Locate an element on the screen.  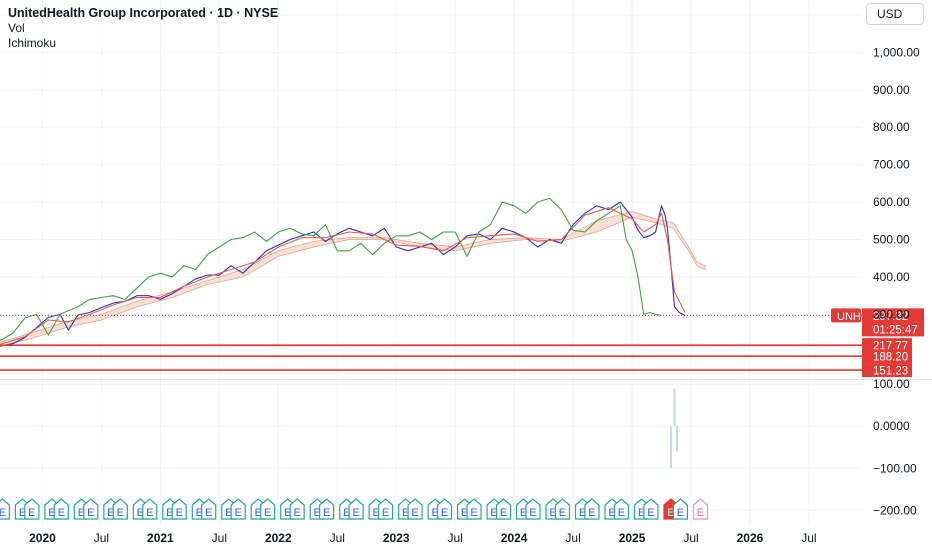
lower-axis-tick: −200.00 is located at coordinates (895, 510).